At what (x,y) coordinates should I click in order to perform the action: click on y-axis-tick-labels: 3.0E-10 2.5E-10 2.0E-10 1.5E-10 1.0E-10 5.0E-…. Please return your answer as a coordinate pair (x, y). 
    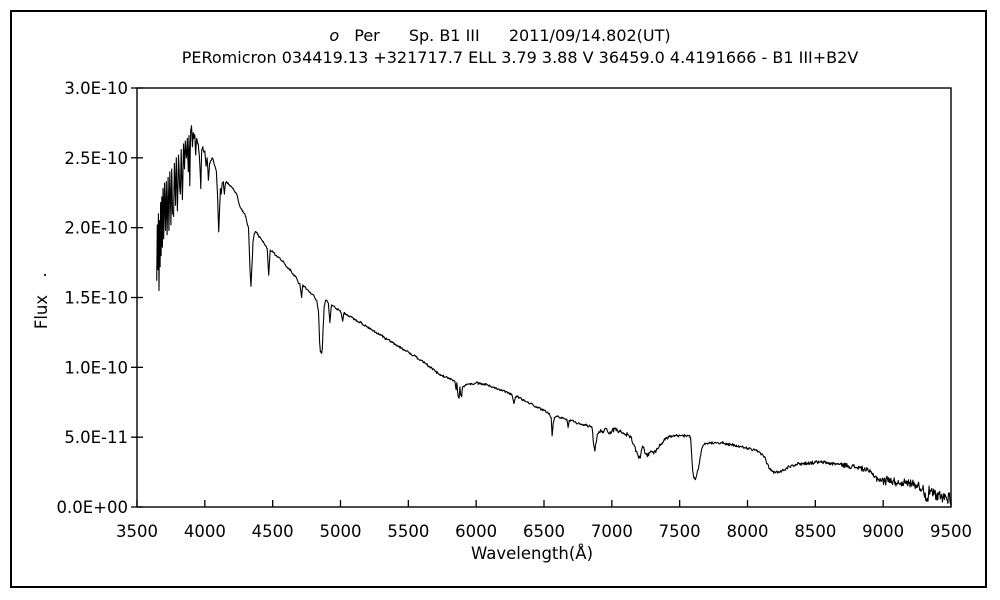
    Looking at the image, I should click on (93, 298).